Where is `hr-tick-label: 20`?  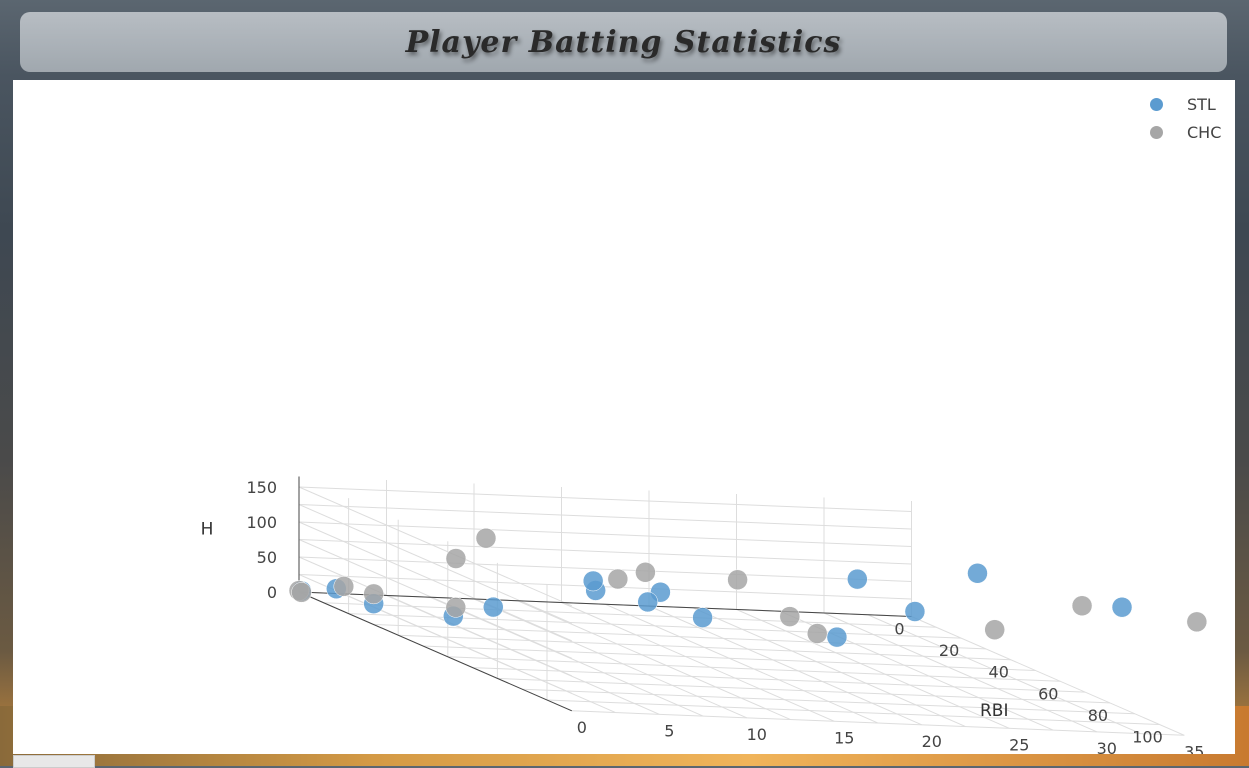
hr-tick-label: 20 is located at coordinates (932, 741).